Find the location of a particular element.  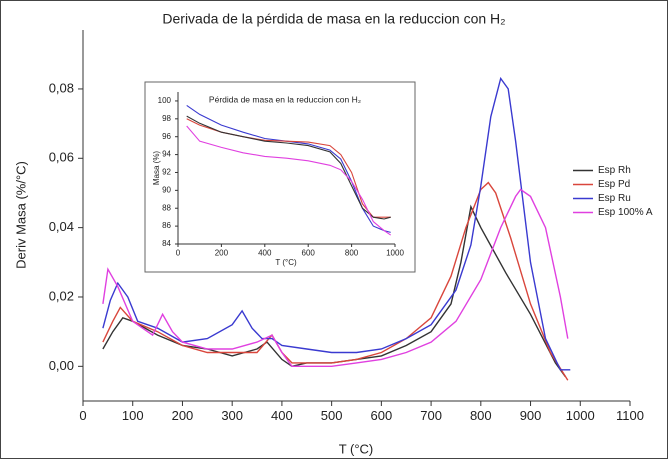

y-tick-label: 0,00 is located at coordinates (61, 365).